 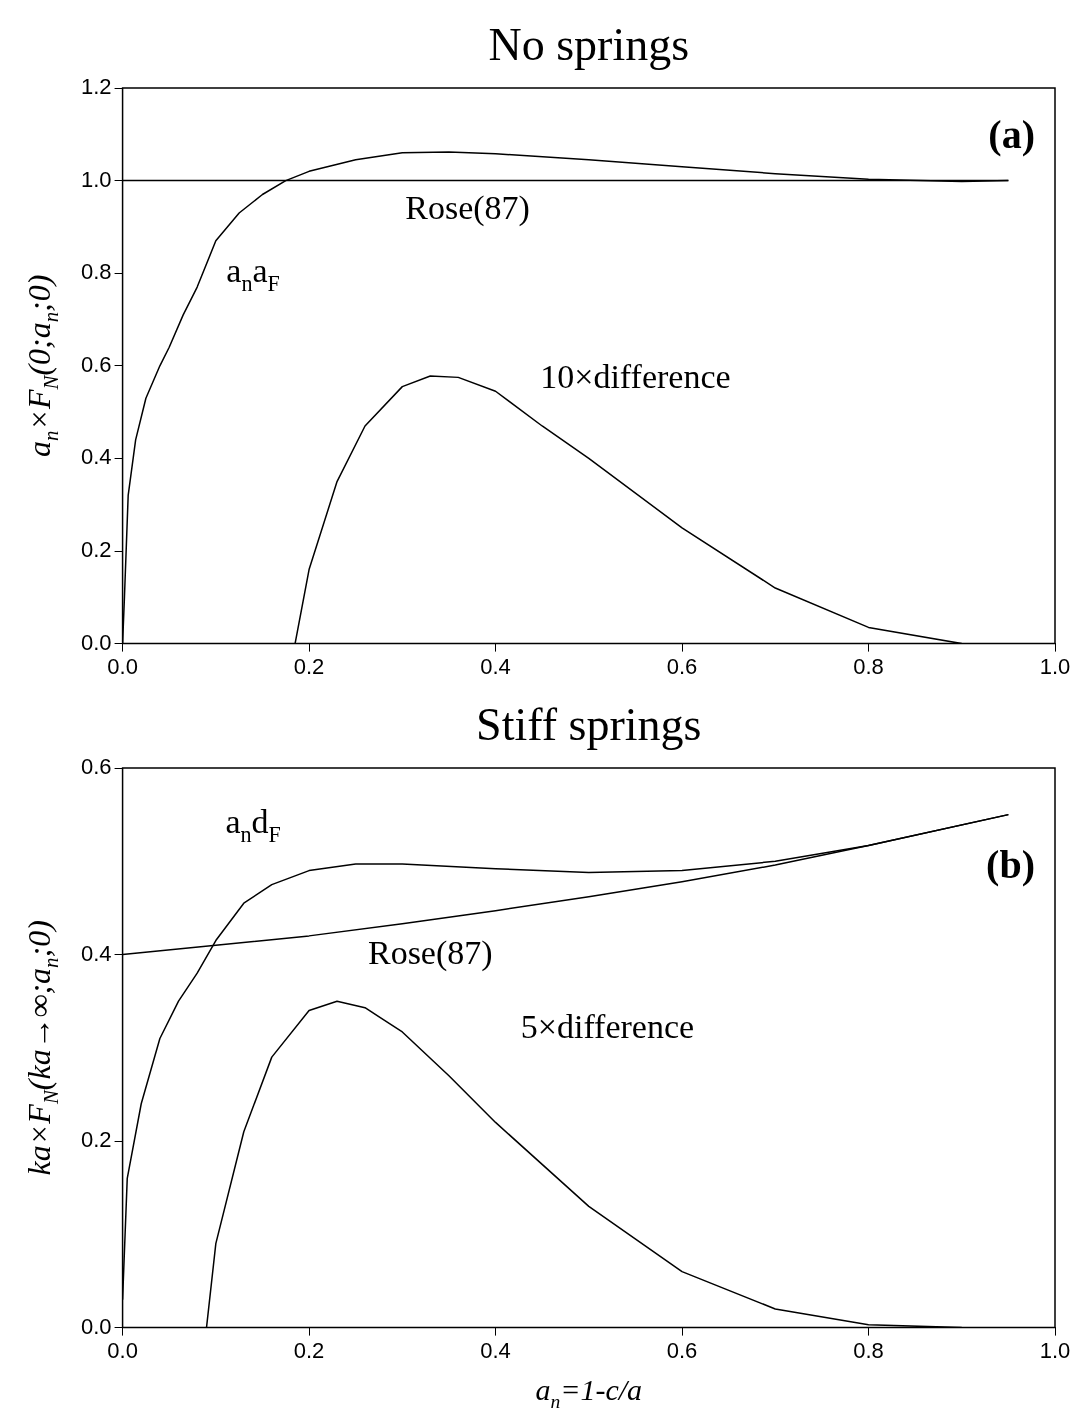 What do you see at coordinates (41, 366) in the screenshot?
I see `y-axis-title: an×FN(0;an;0)` at bounding box center [41, 366].